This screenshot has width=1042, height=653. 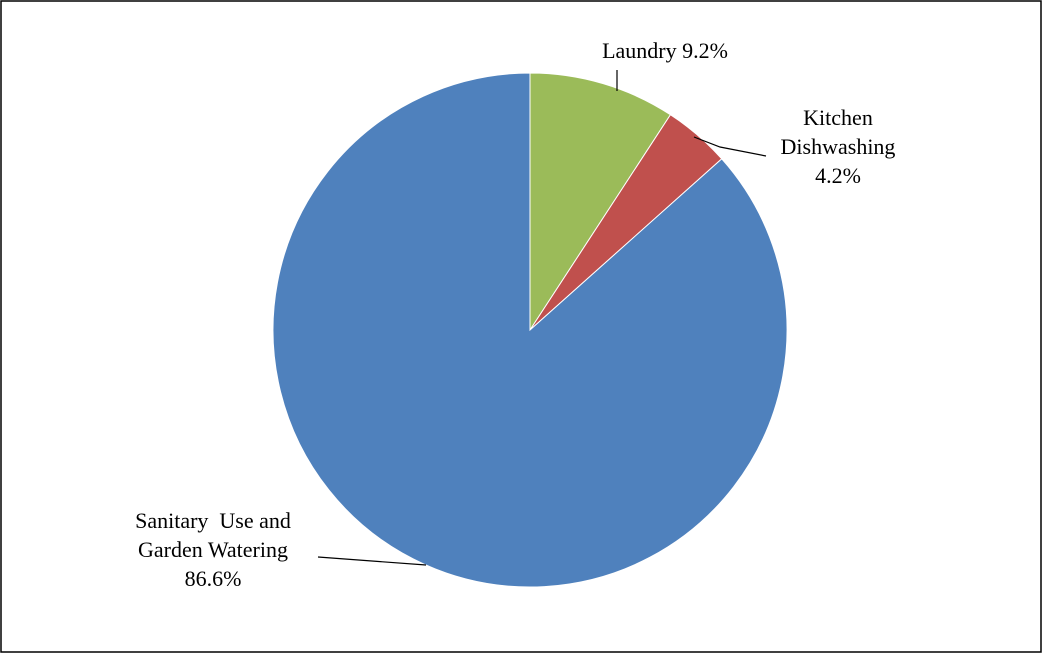 What do you see at coordinates (838, 175) in the screenshot?
I see `slice-label-line: 4.2%` at bounding box center [838, 175].